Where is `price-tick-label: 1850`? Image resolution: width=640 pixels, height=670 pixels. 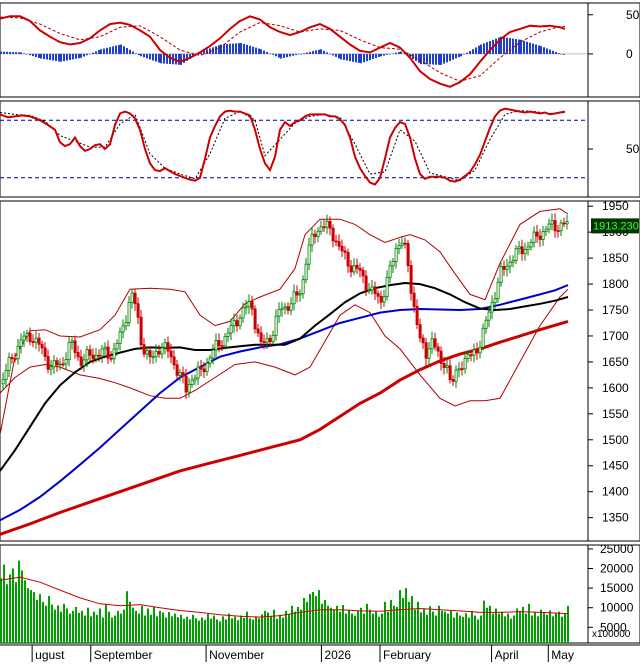
price-tick-label: 1850 is located at coordinates (615, 258).